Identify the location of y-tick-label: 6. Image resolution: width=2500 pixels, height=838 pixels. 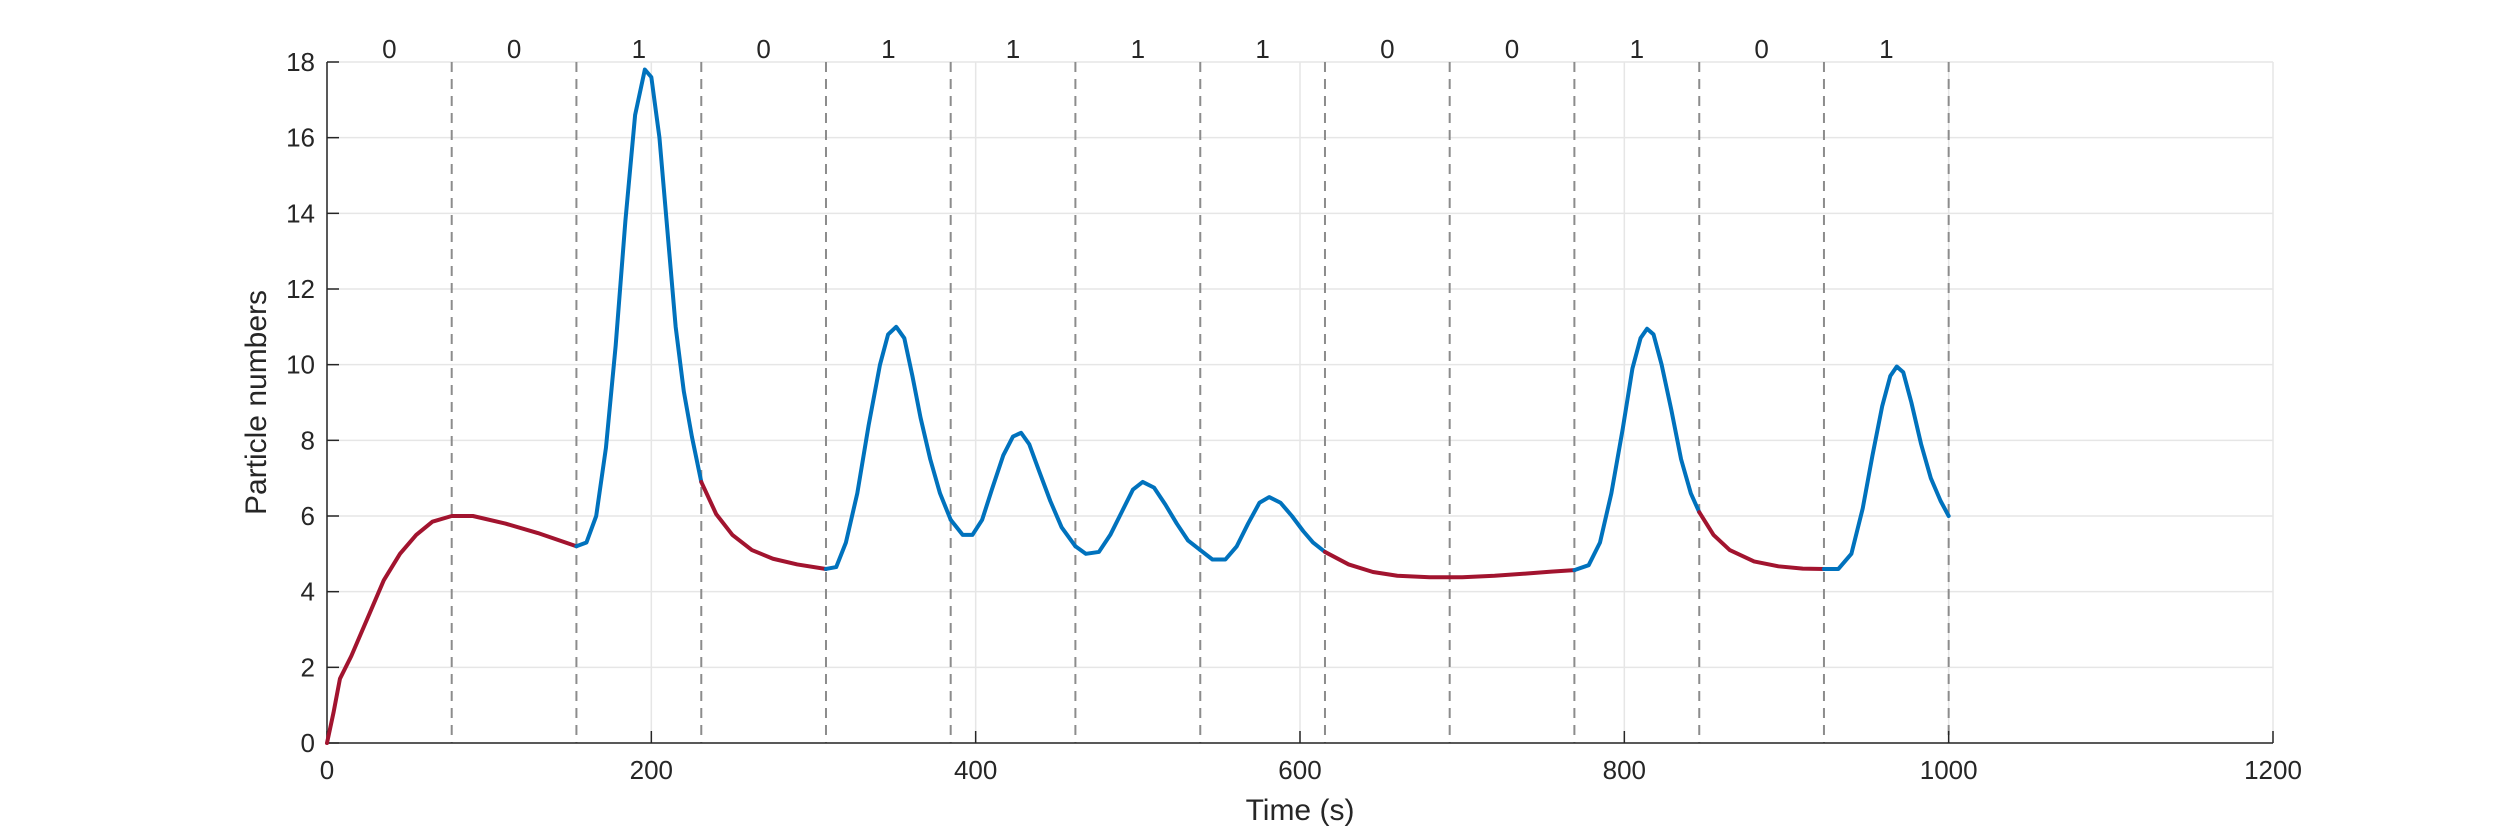
(308, 516).